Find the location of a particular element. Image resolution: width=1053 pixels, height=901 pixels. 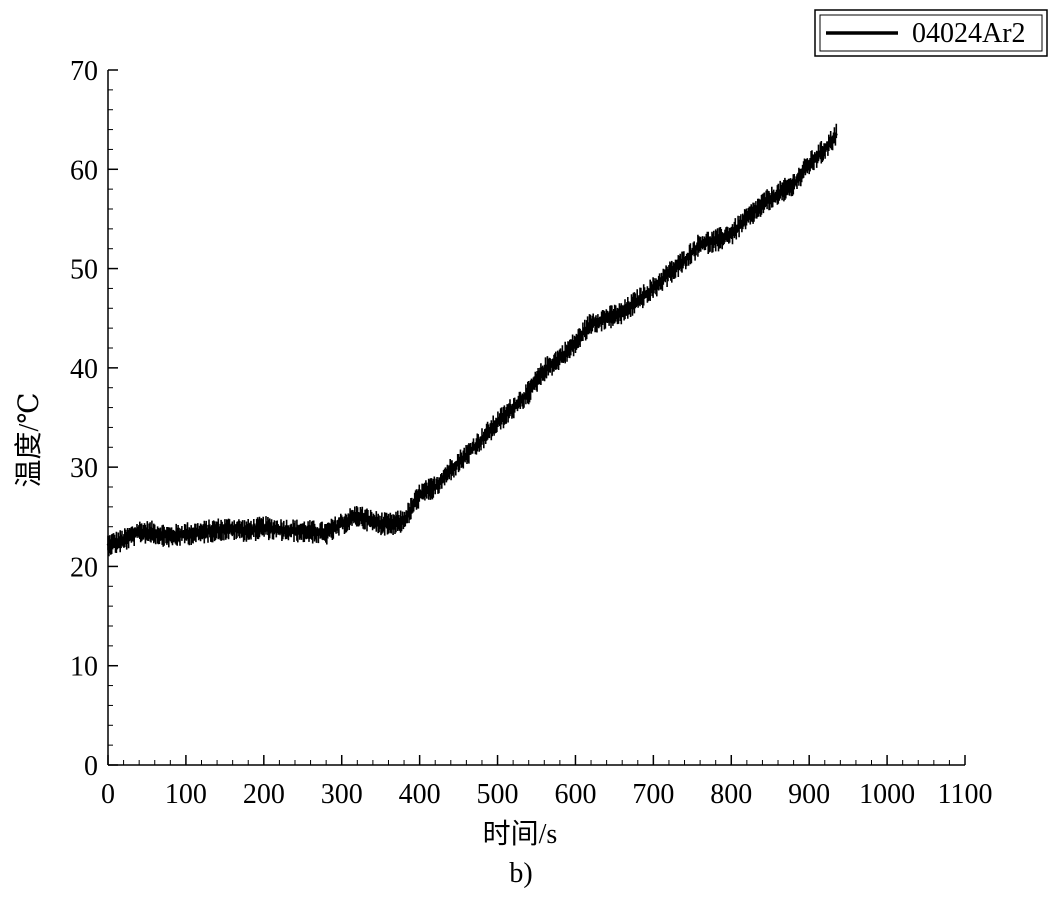

y-tick-label: 10 is located at coordinates (84, 667).